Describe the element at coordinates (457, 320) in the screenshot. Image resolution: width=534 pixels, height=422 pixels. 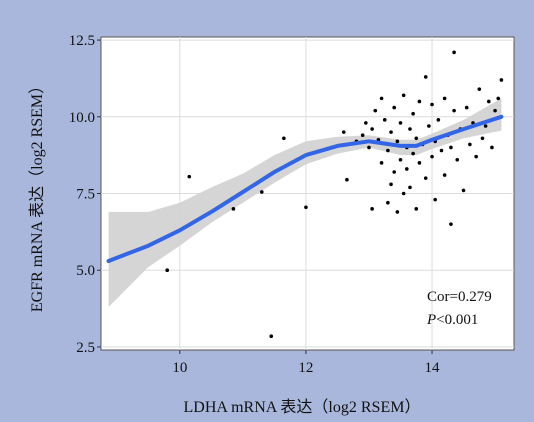
I see `p-value-text: <0.001` at that location.